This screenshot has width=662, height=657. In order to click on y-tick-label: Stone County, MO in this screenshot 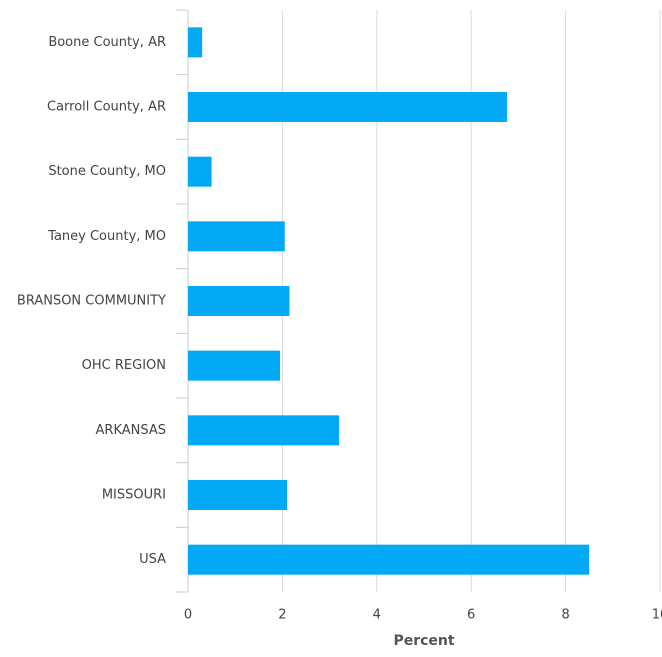, I will do `click(107, 171)`.